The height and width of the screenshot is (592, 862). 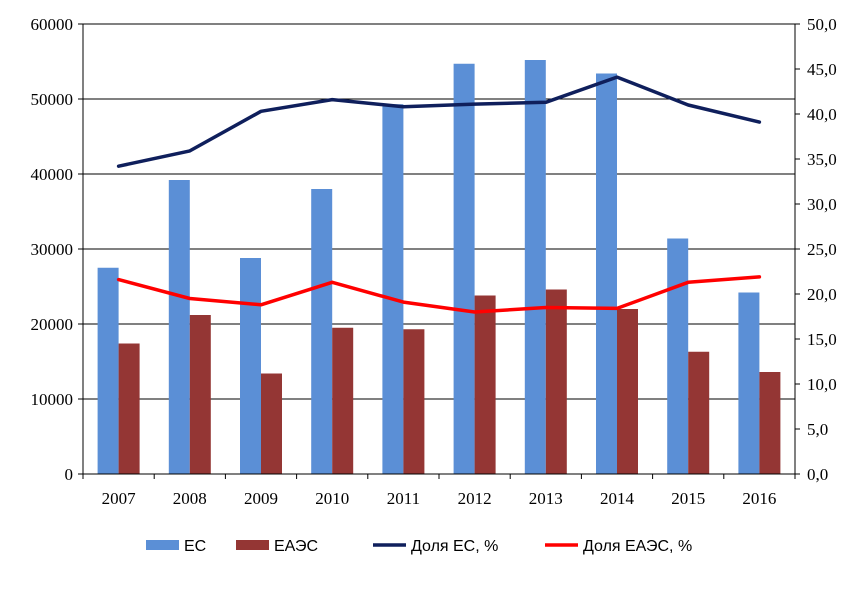 I want to click on bar-eaes-2009, so click(x=271, y=423).